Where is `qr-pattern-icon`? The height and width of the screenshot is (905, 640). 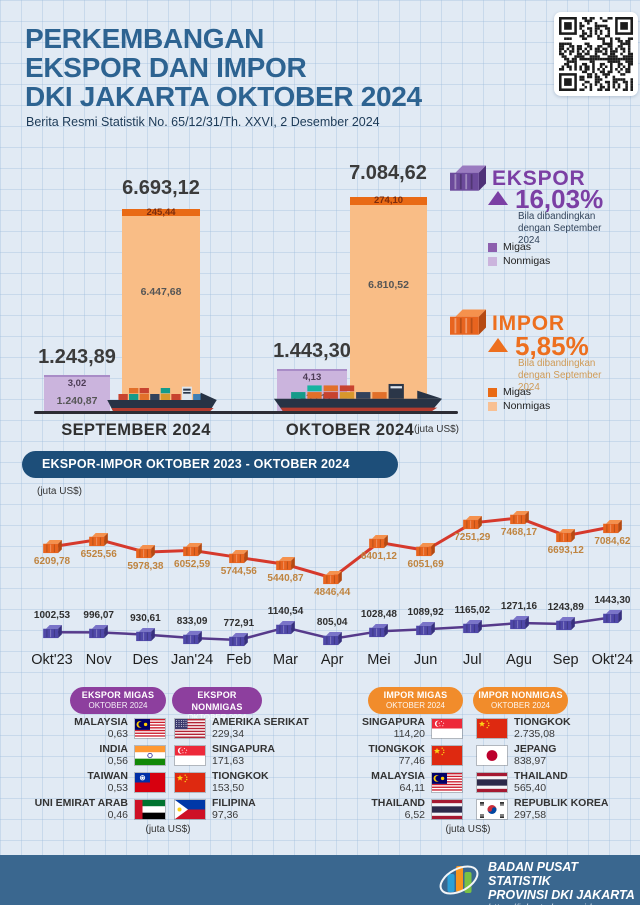 qr-pattern-icon is located at coordinates (596, 54).